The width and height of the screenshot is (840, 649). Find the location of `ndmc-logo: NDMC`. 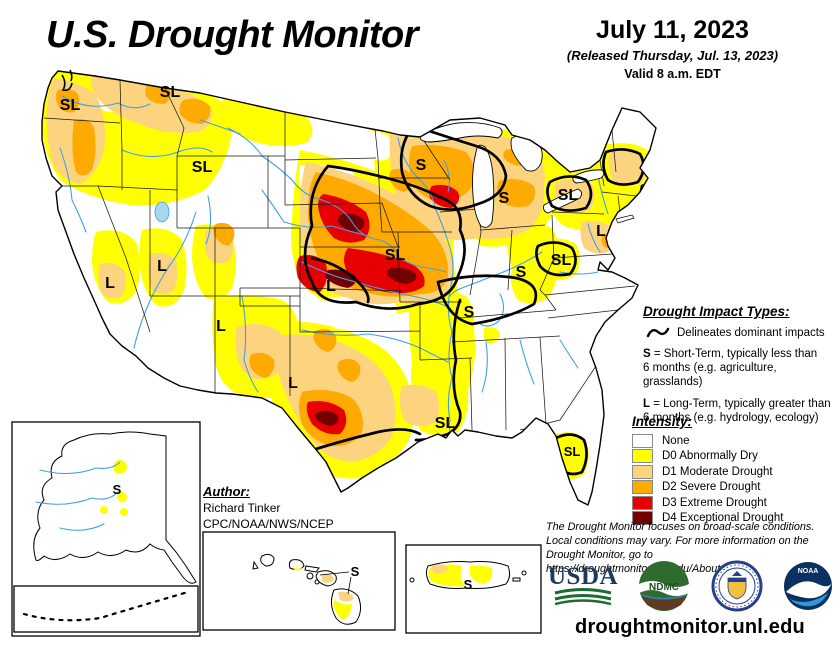

ndmc-logo: NDMC is located at coordinates (664, 586).